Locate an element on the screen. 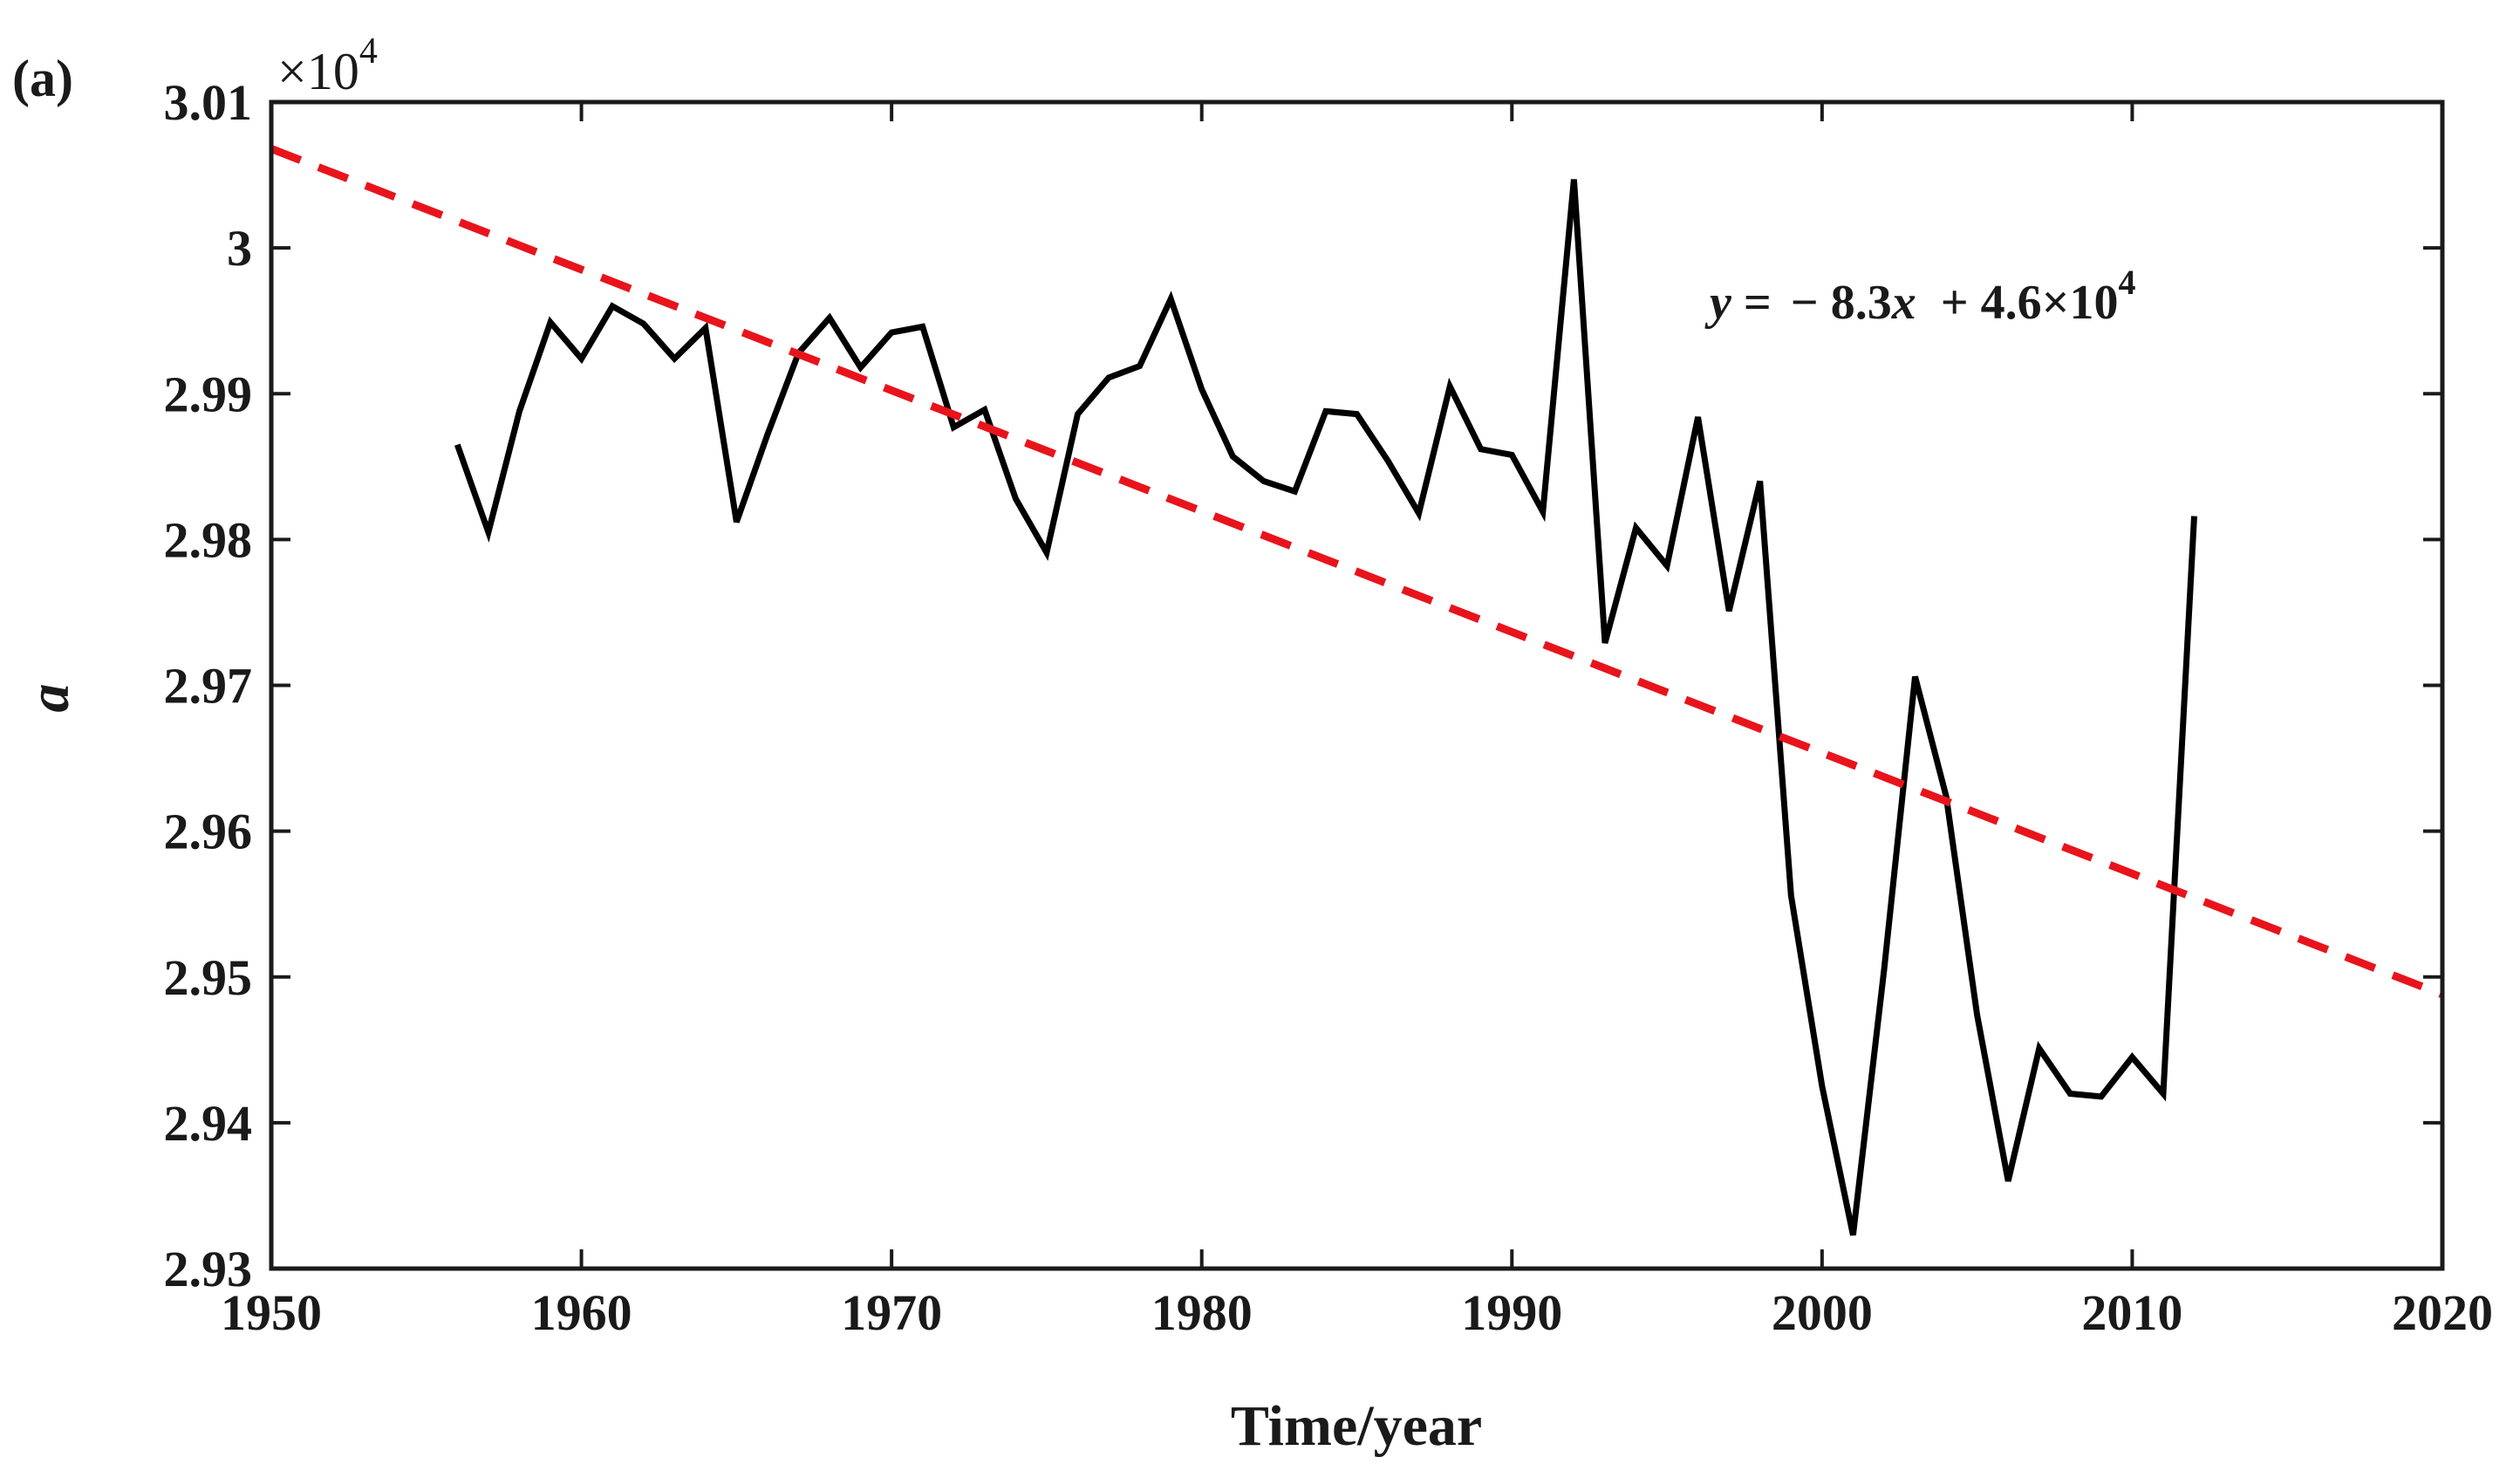 This screenshot has height=1471, width=2520. y-tick-label: 2.99 is located at coordinates (208, 394).